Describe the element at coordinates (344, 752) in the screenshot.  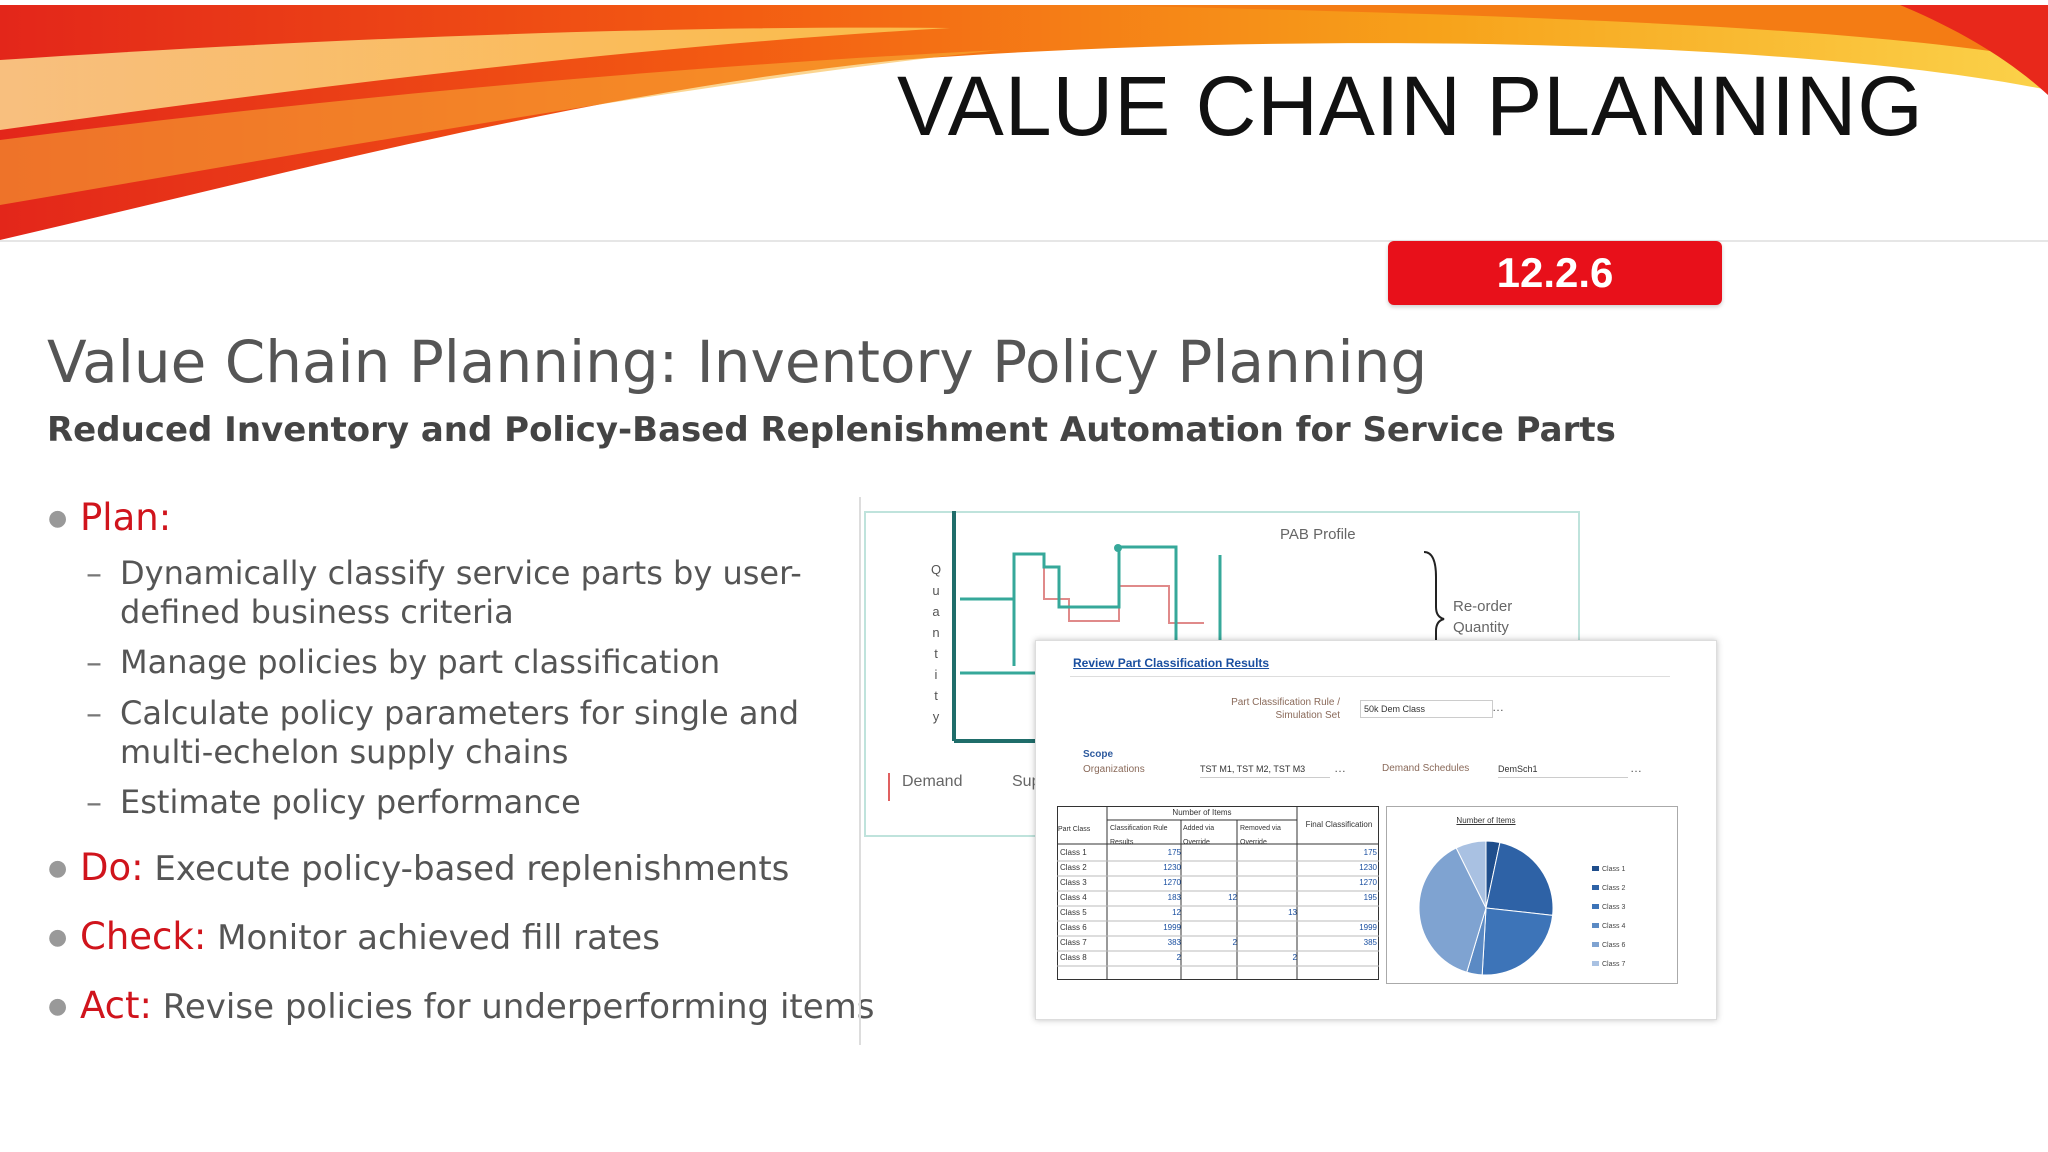
I see `plan-item-3-line2: multi-echelon supply chains` at that location.